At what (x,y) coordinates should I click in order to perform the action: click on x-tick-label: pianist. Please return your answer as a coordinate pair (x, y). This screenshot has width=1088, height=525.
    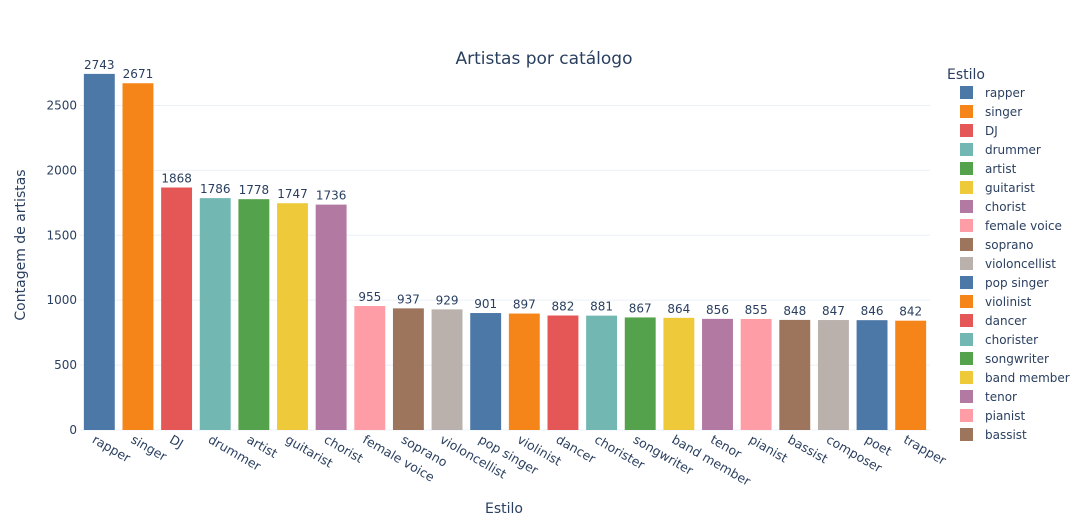
    Looking at the image, I should click on (769, 449).